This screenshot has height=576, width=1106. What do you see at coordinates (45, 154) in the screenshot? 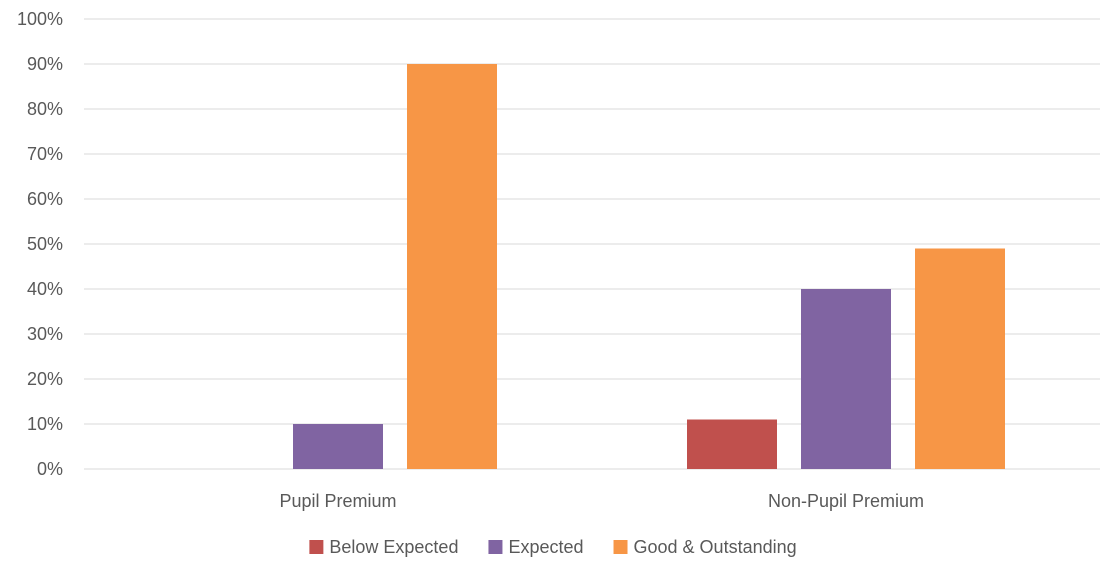
I see `y-tick-label: 70%` at bounding box center [45, 154].